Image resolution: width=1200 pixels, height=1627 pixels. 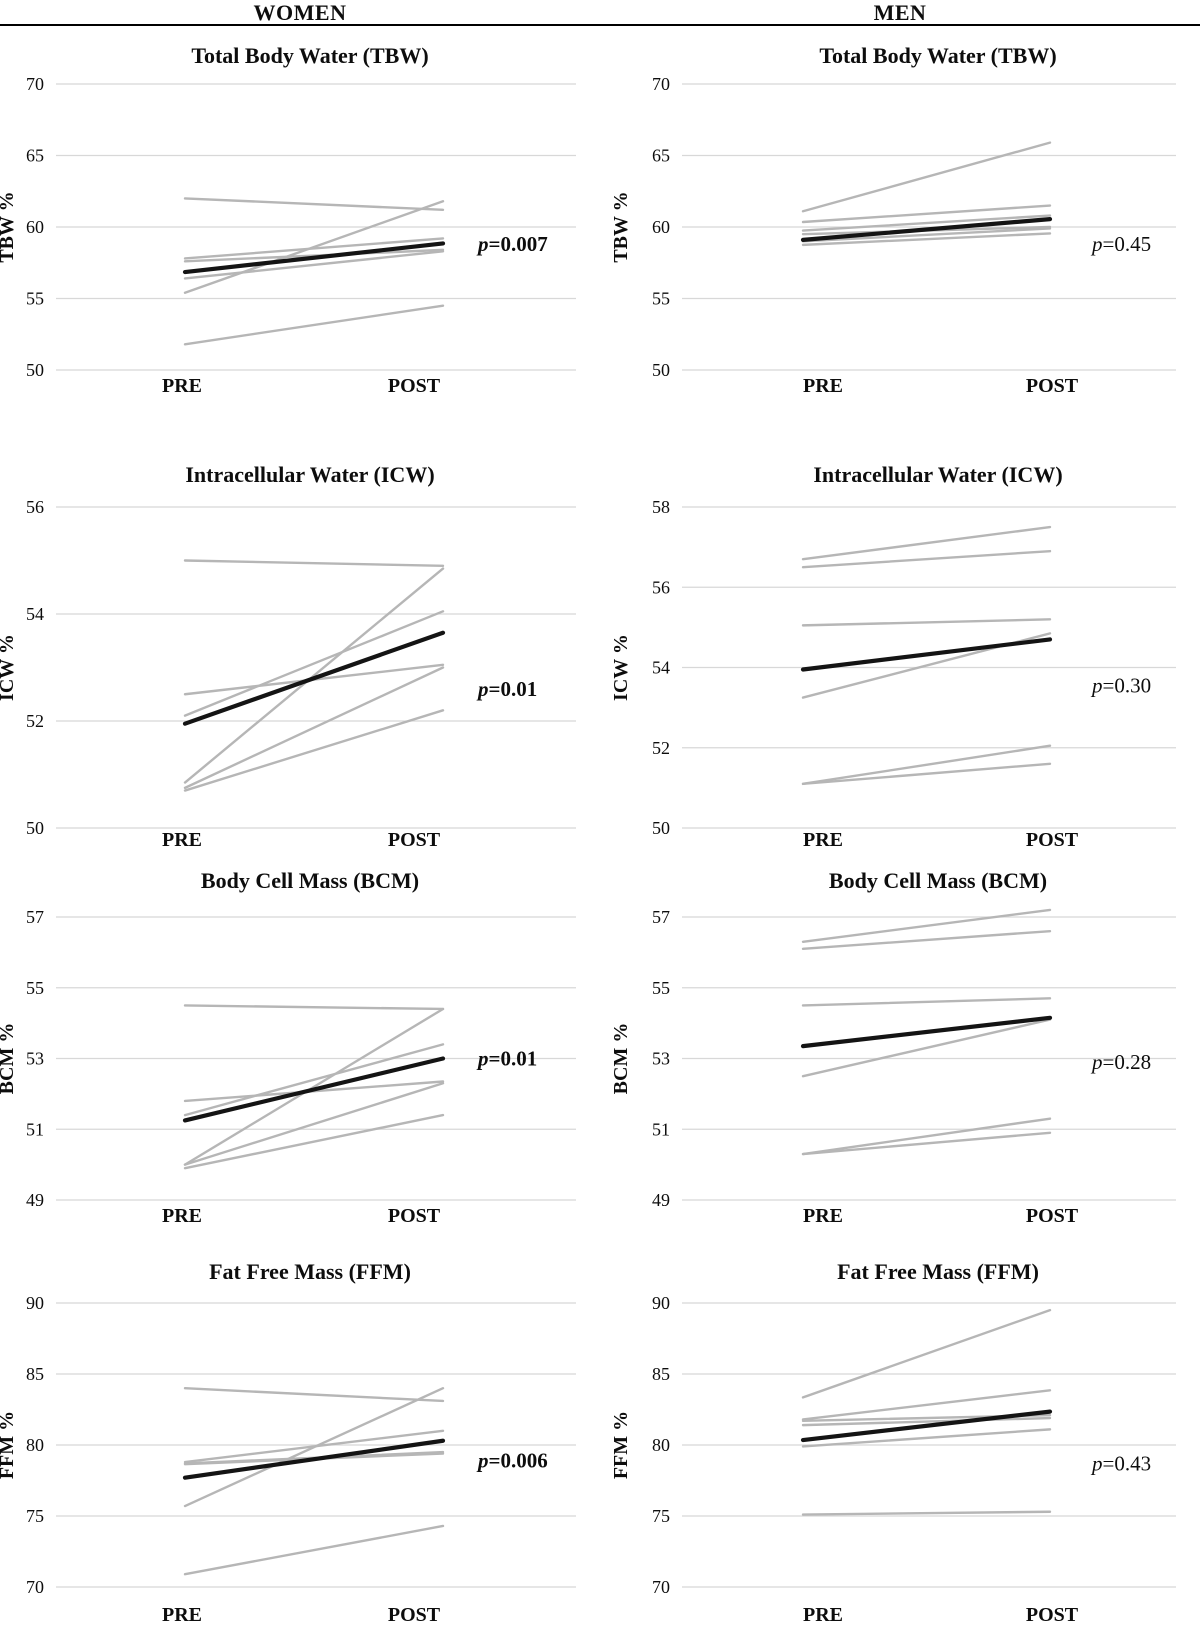 I want to click on chart-title: Body Cell Mass (BCM), so click(x=938, y=880).